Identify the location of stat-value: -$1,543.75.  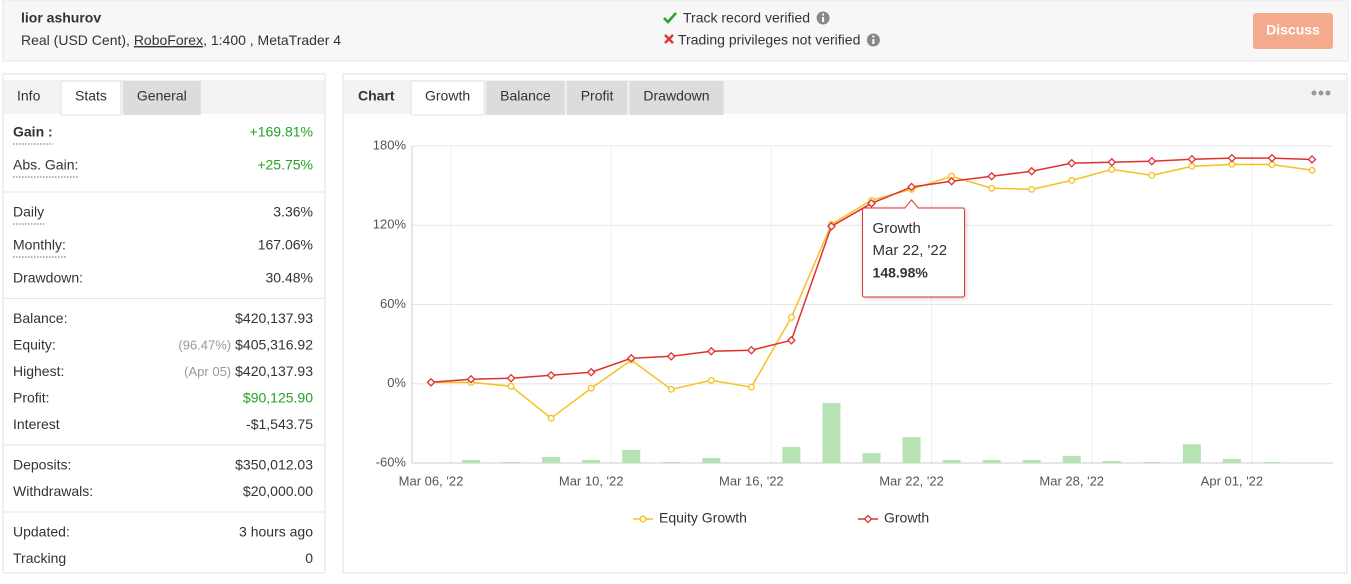
(279, 424).